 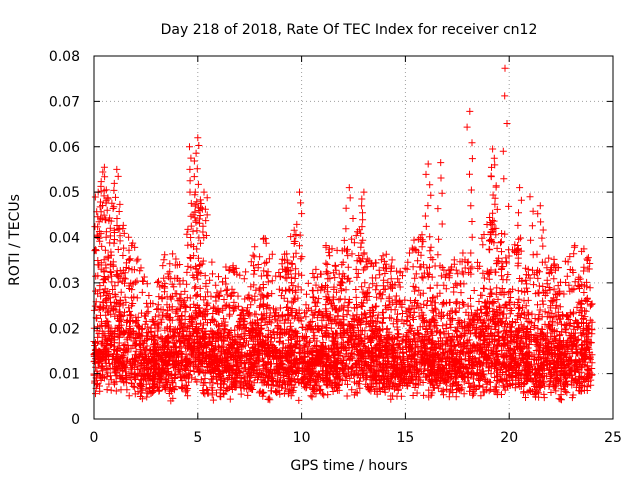 What do you see at coordinates (94, 438) in the screenshot?
I see `x-tick-label: 0` at bounding box center [94, 438].